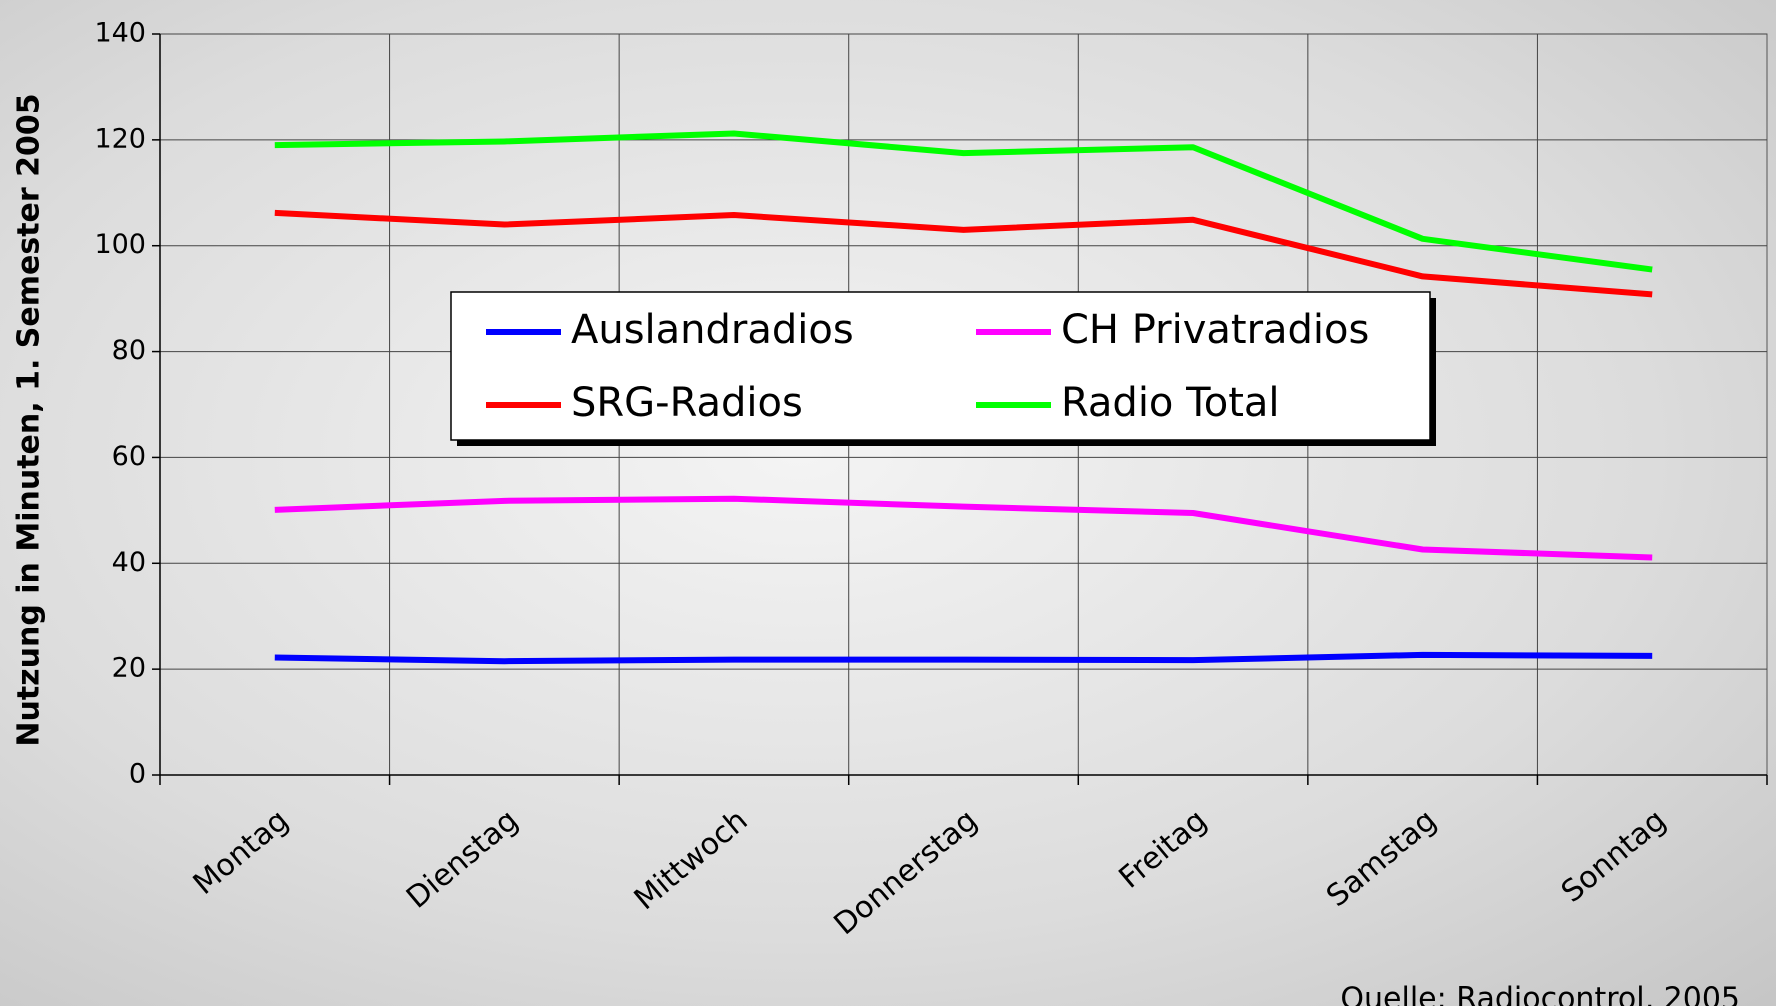 The width and height of the screenshot is (1776, 1006). What do you see at coordinates (120, 244) in the screenshot?
I see `y-tick-label: 100` at bounding box center [120, 244].